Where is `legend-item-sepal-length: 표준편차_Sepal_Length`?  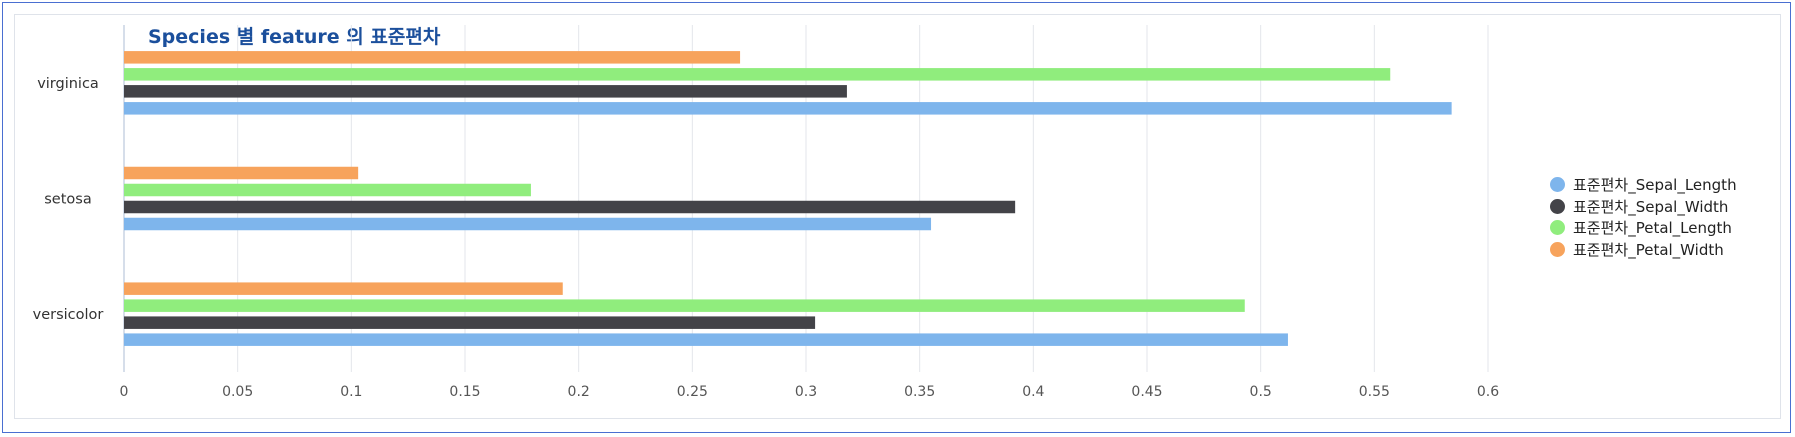
legend-item-sepal-length: 표준편차_Sepal_Length is located at coordinates (1643, 185).